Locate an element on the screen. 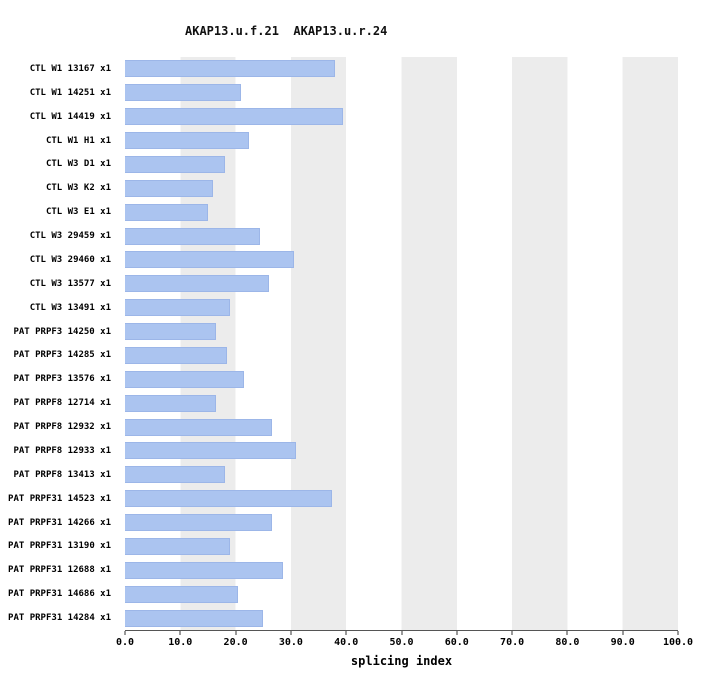  category-label: PAT PRPF31 14266 x1 is located at coordinates (59, 522).